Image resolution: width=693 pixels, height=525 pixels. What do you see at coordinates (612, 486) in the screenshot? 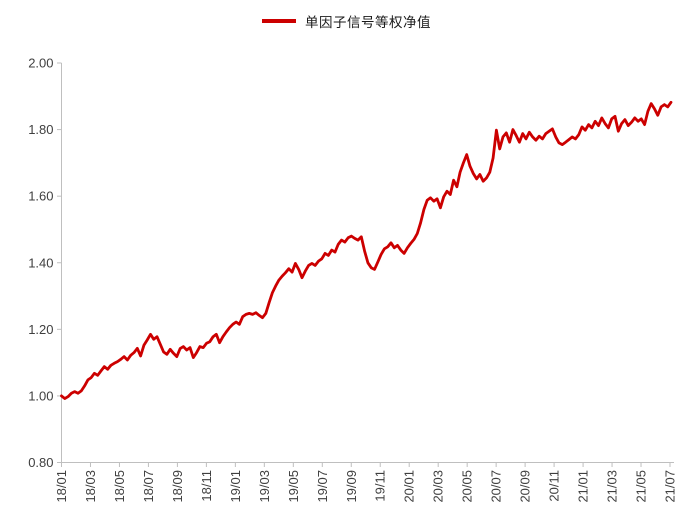
I see `x-tick-label: 21/03` at bounding box center [612, 486].